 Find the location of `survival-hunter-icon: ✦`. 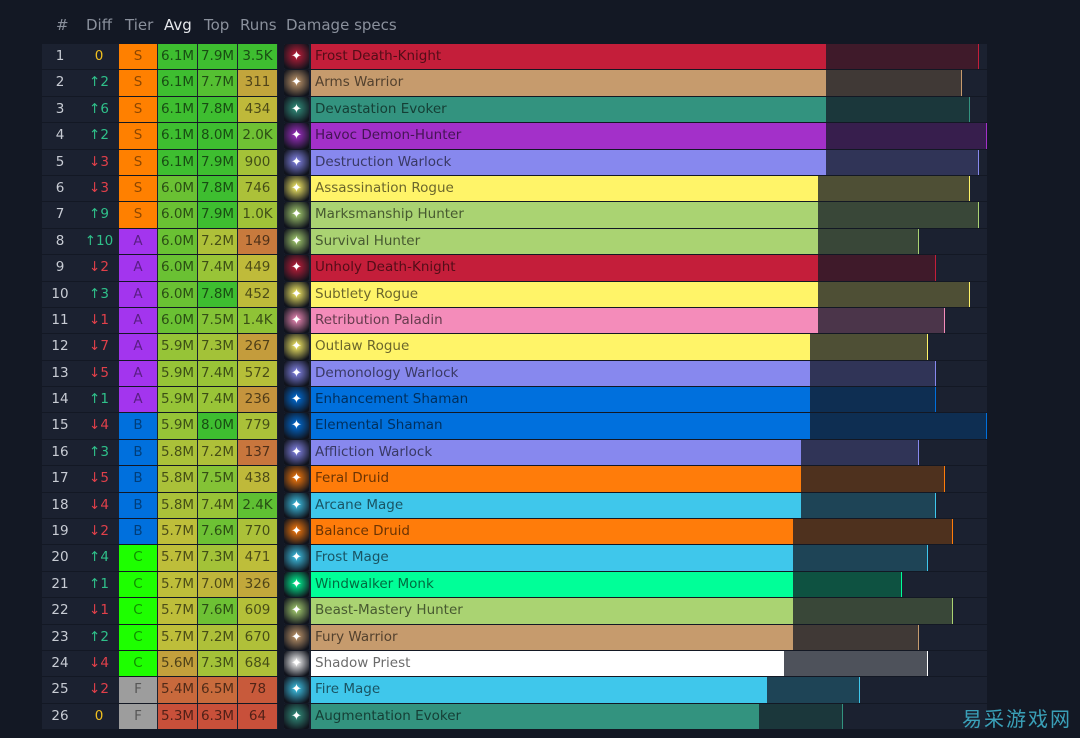

survival-hunter-icon: ✦ is located at coordinates (296, 241).